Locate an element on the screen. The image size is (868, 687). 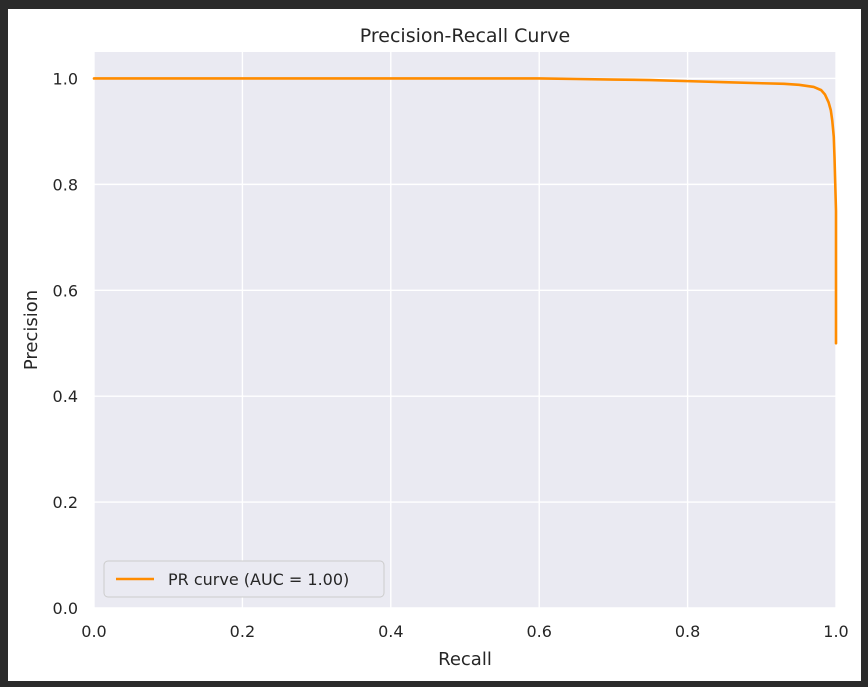
x-tick-label: 0.2 is located at coordinates (242, 631).